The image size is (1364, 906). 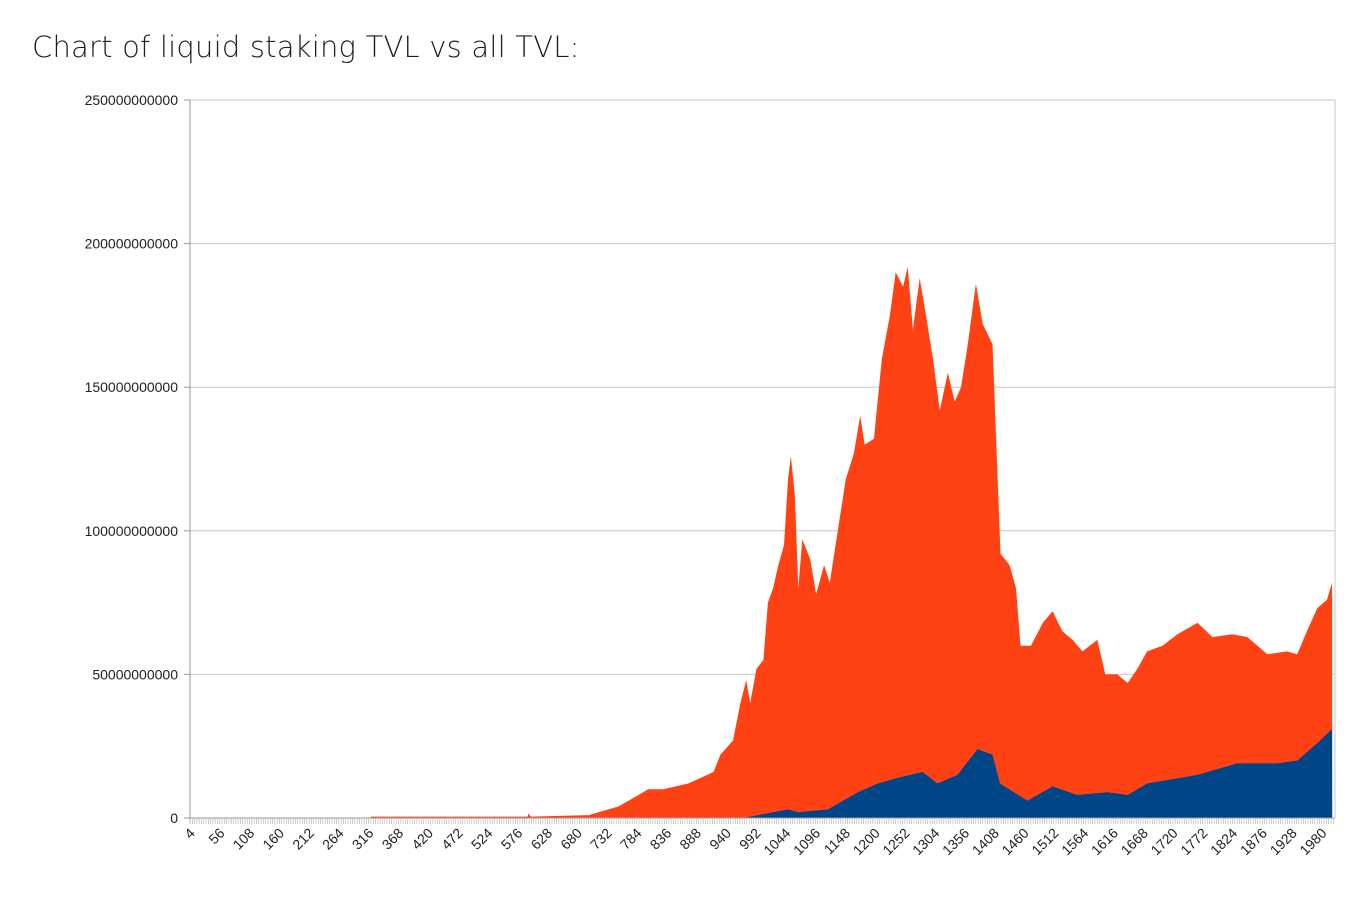 I want to click on x-tick-label: 524, so click(x=482, y=839).